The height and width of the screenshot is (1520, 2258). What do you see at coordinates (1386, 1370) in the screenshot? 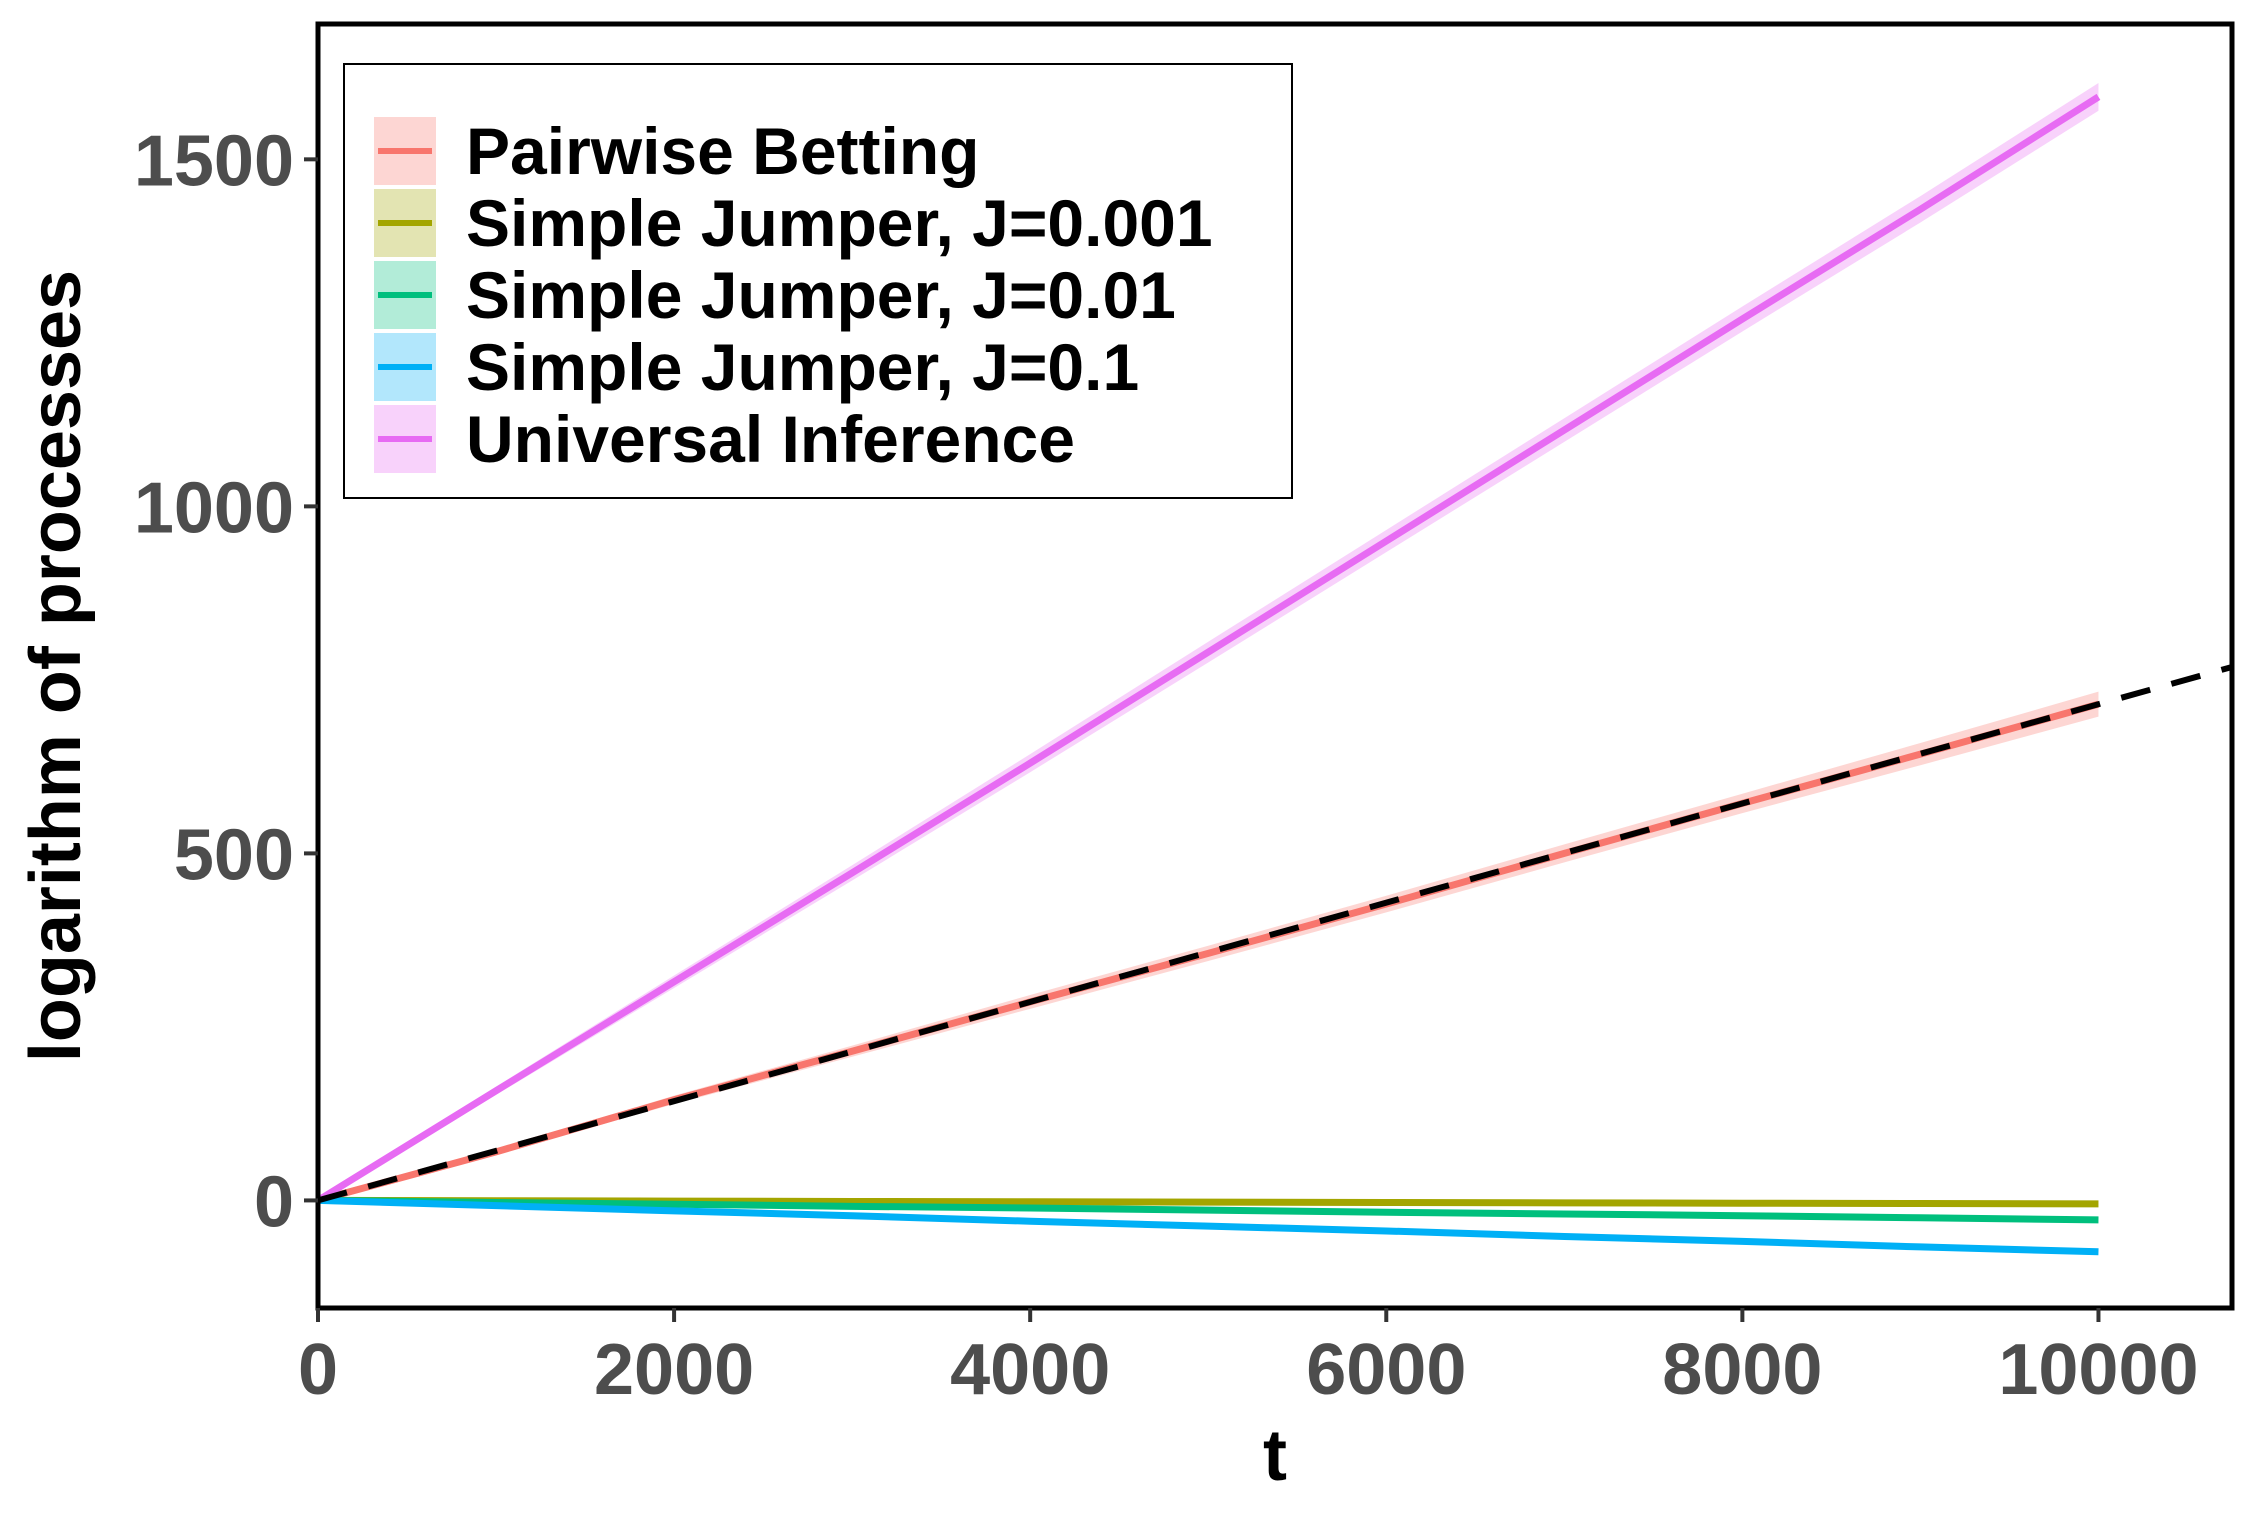
I see `x-tick-label: 6000` at bounding box center [1386, 1370].